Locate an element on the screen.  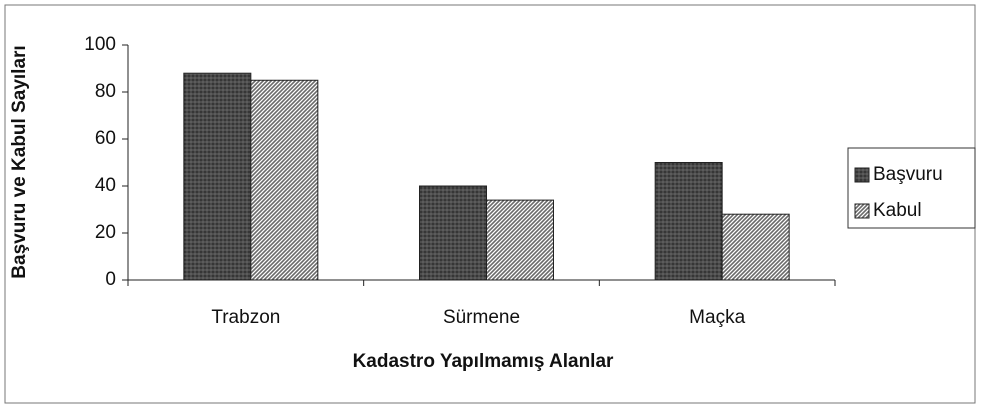
legend-label: Kabul is located at coordinates (897, 210).